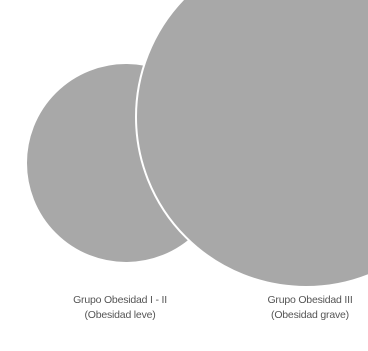  I want to click on data-label-obesidad-i-ii: 10,1%, so click(125, 43).